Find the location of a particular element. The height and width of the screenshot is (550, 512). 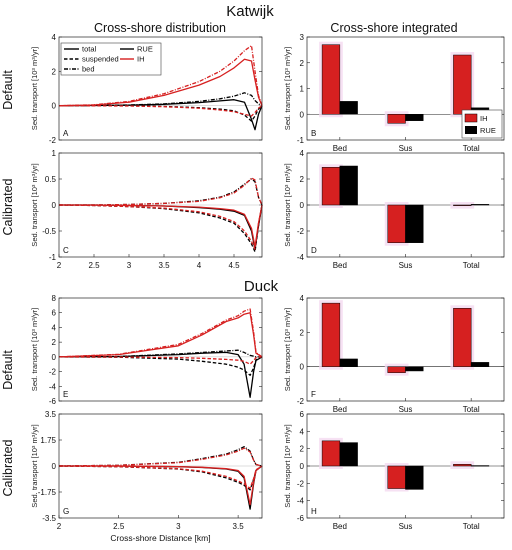

y-tick-label: -1.75 is located at coordinates (47, 492).